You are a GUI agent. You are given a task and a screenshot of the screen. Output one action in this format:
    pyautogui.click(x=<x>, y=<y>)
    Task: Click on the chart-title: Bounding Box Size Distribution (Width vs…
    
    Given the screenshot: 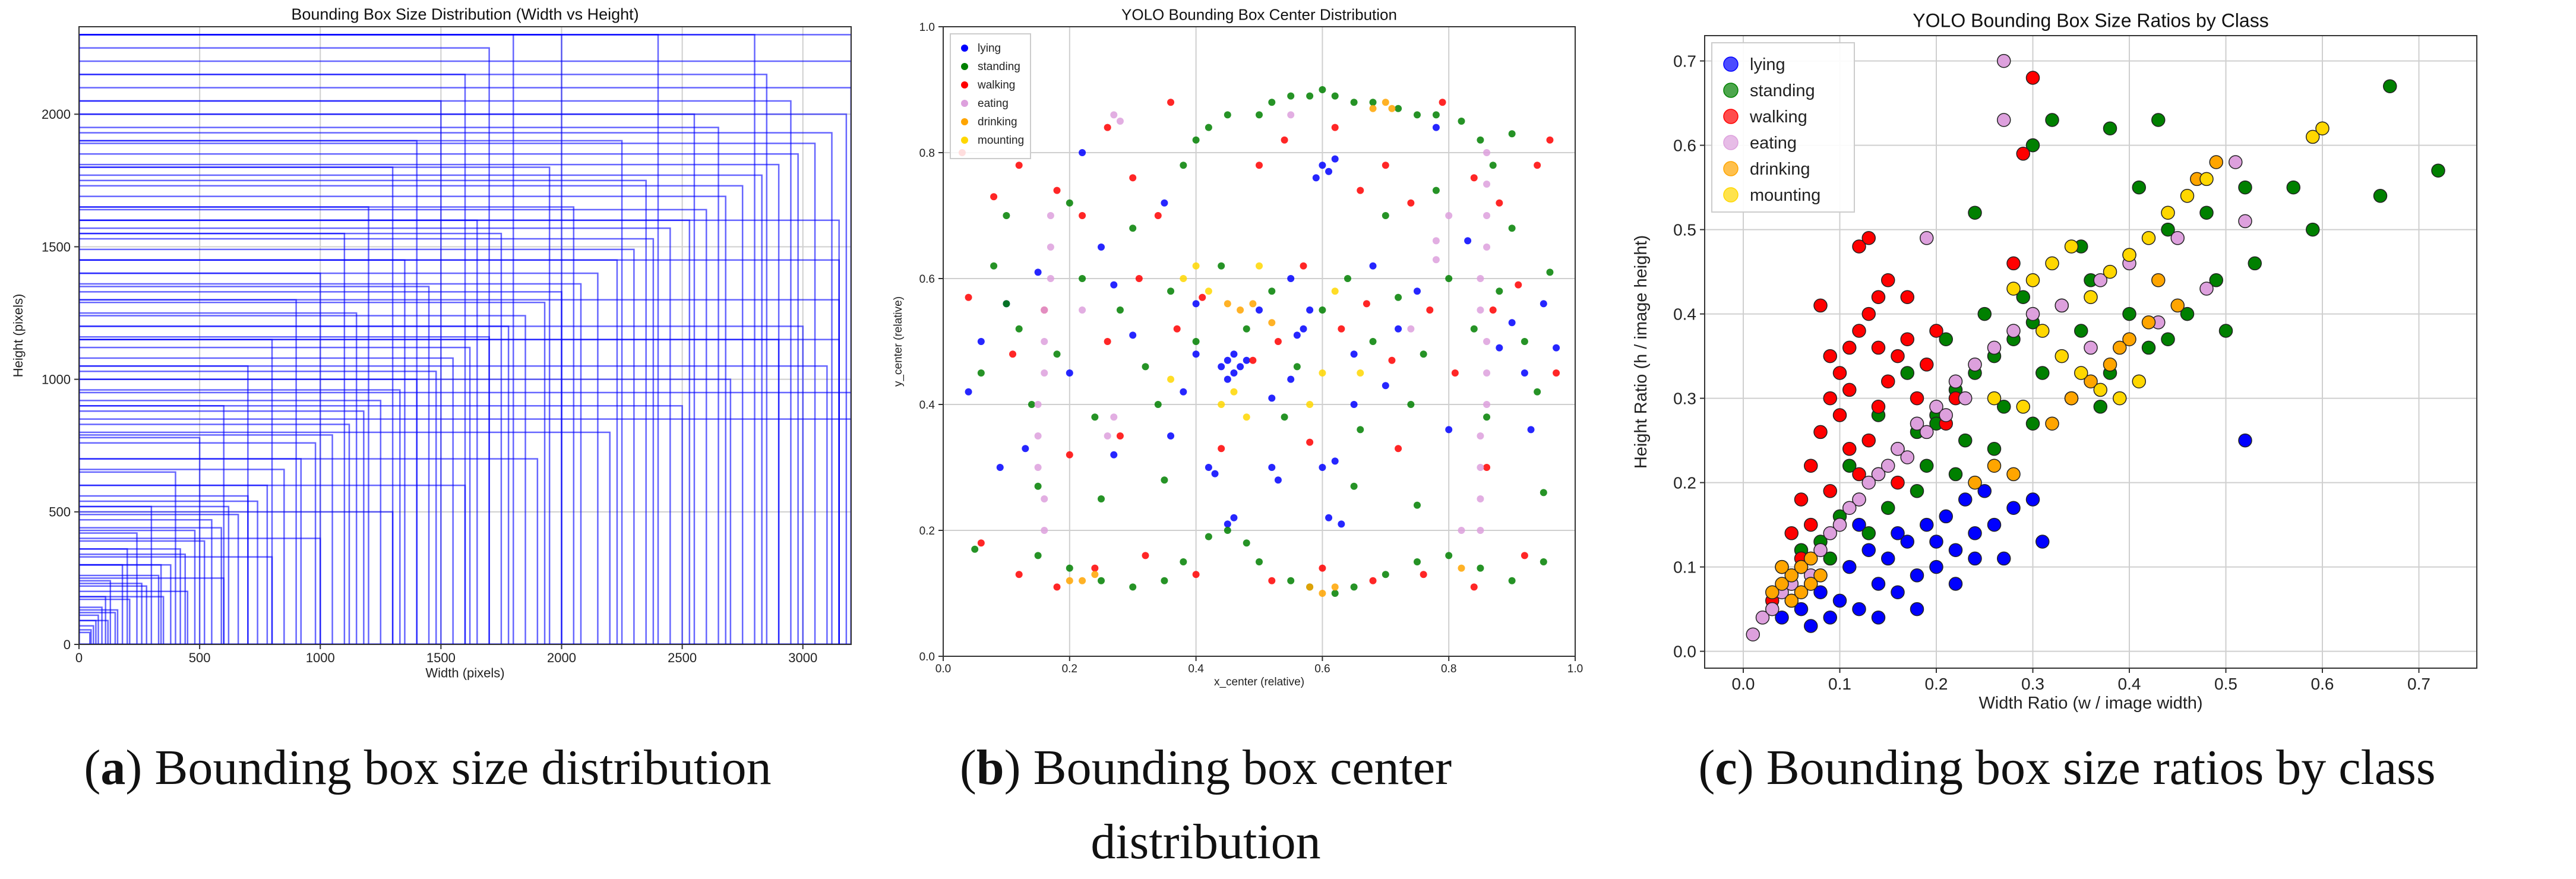 What is the action you would take?
    pyautogui.click(x=465, y=14)
    